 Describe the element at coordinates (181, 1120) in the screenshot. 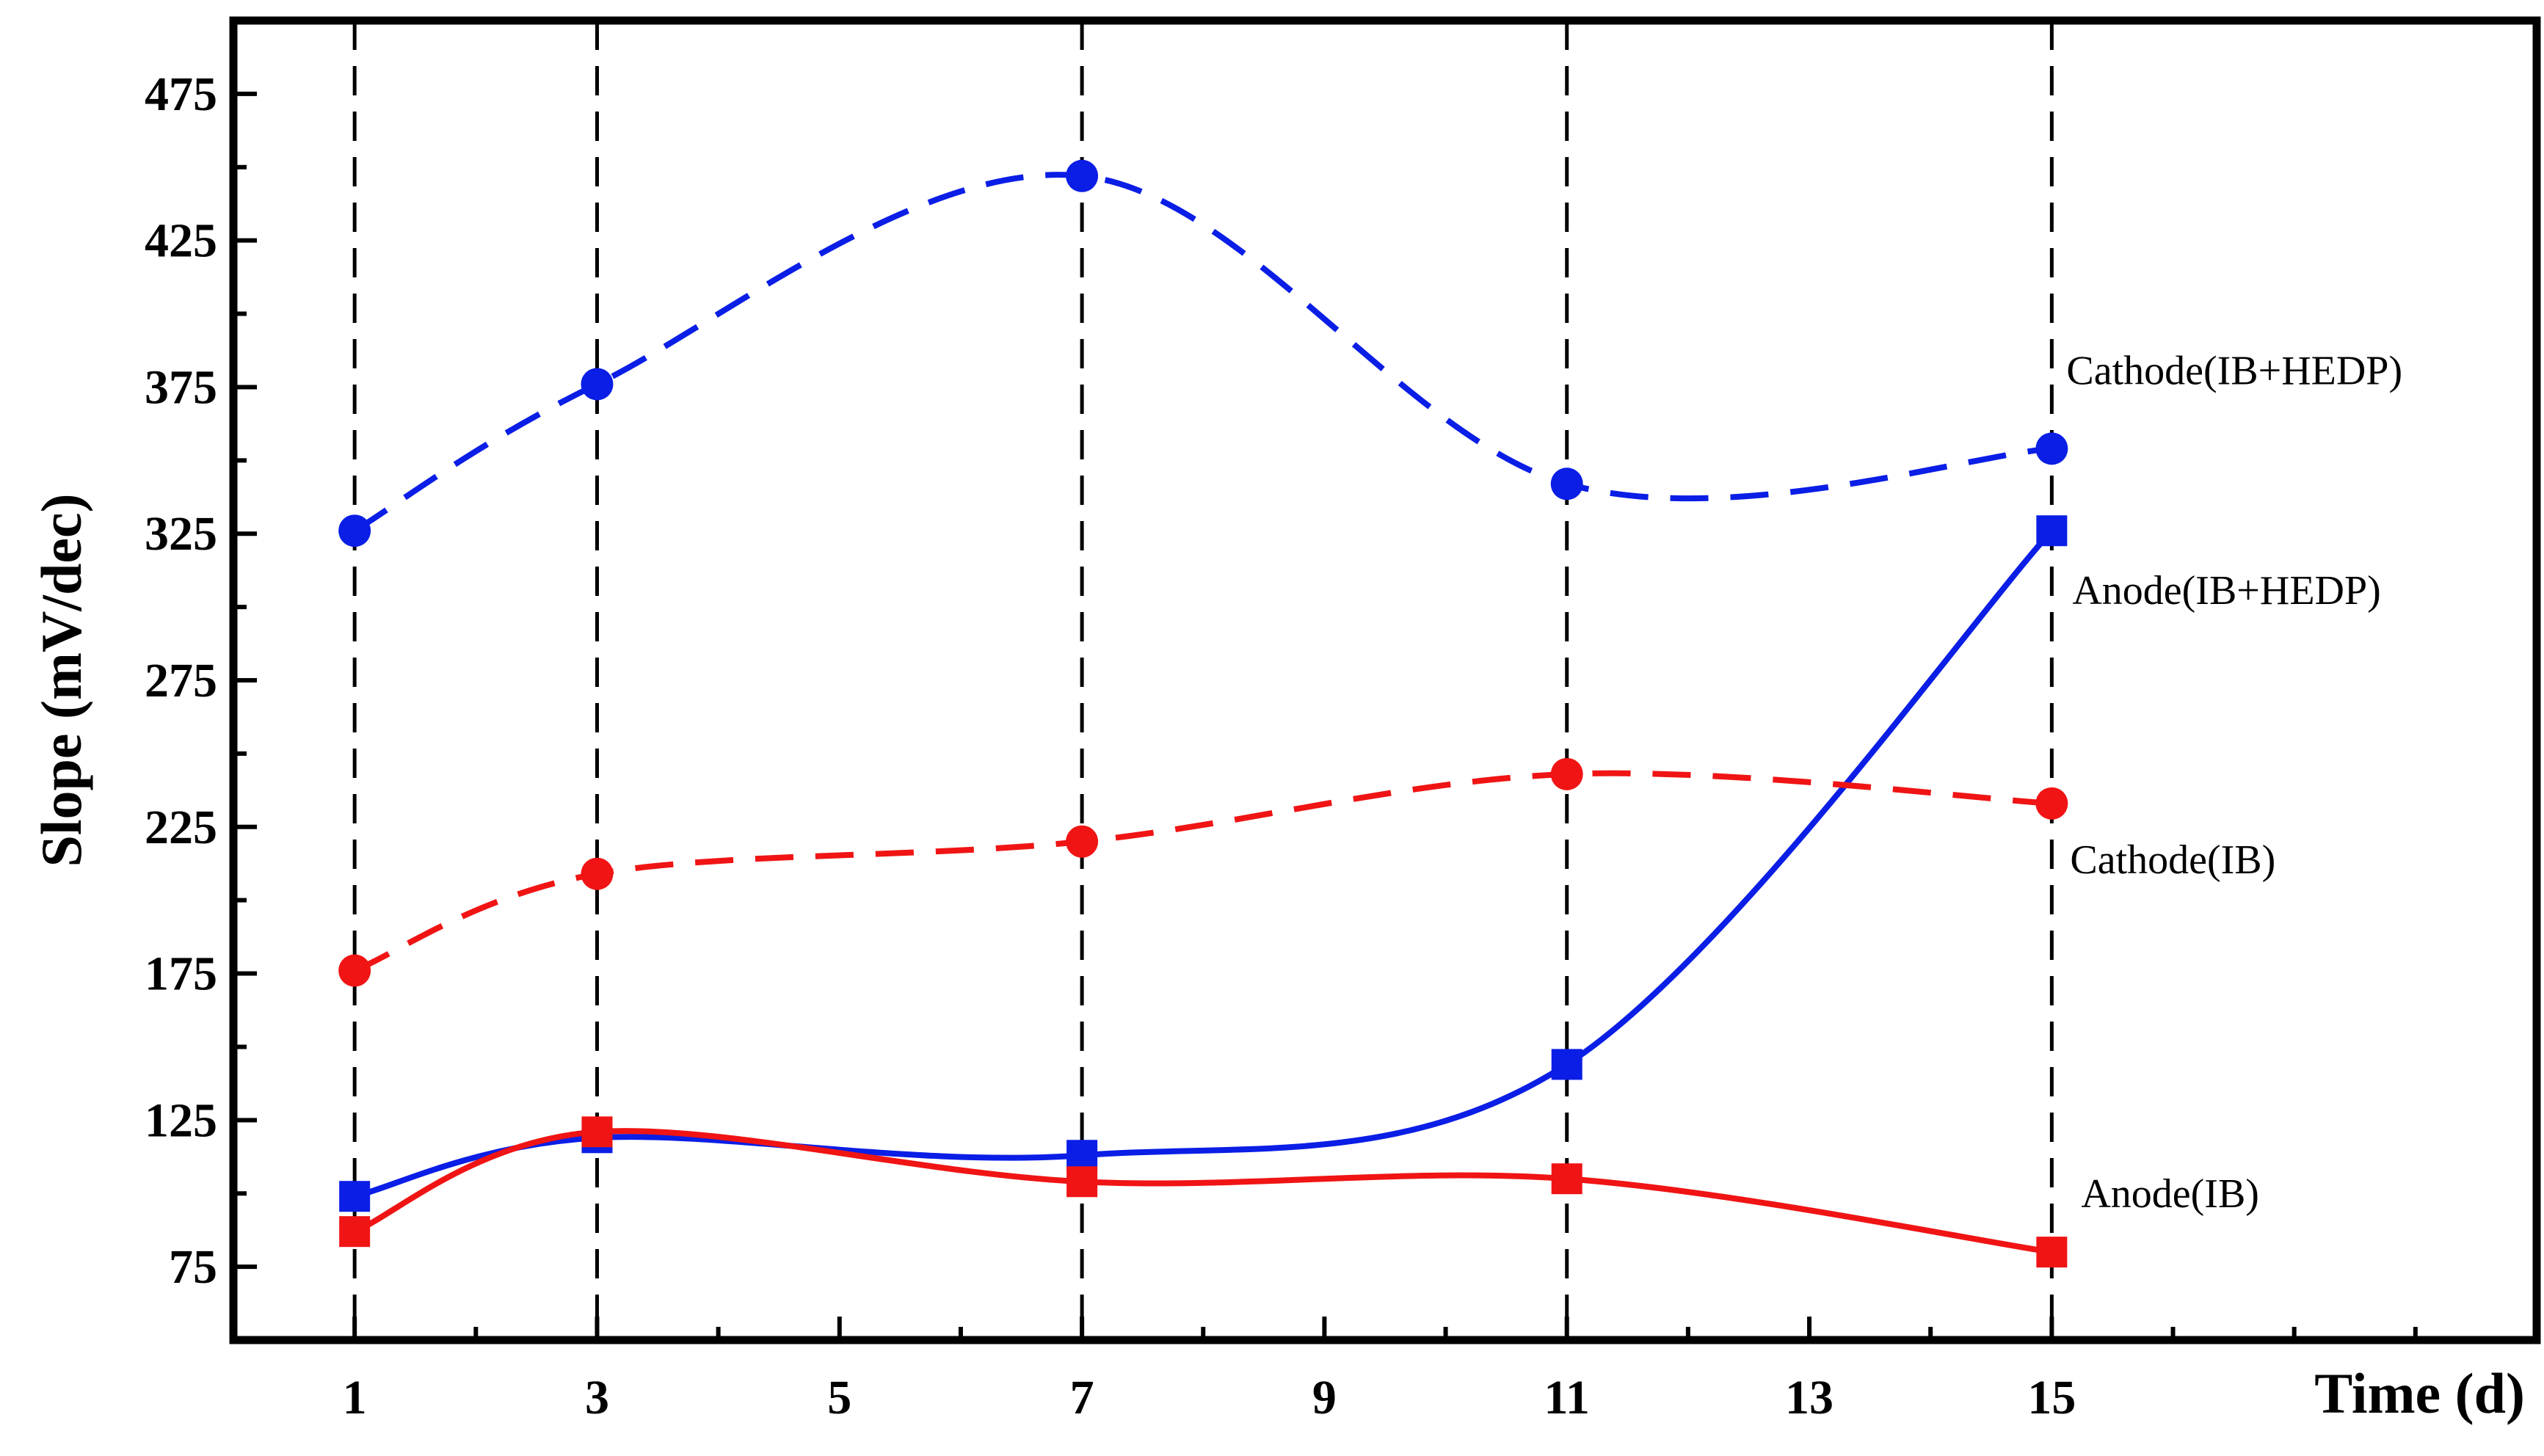

I see `y-tick-label-125: 125` at that location.